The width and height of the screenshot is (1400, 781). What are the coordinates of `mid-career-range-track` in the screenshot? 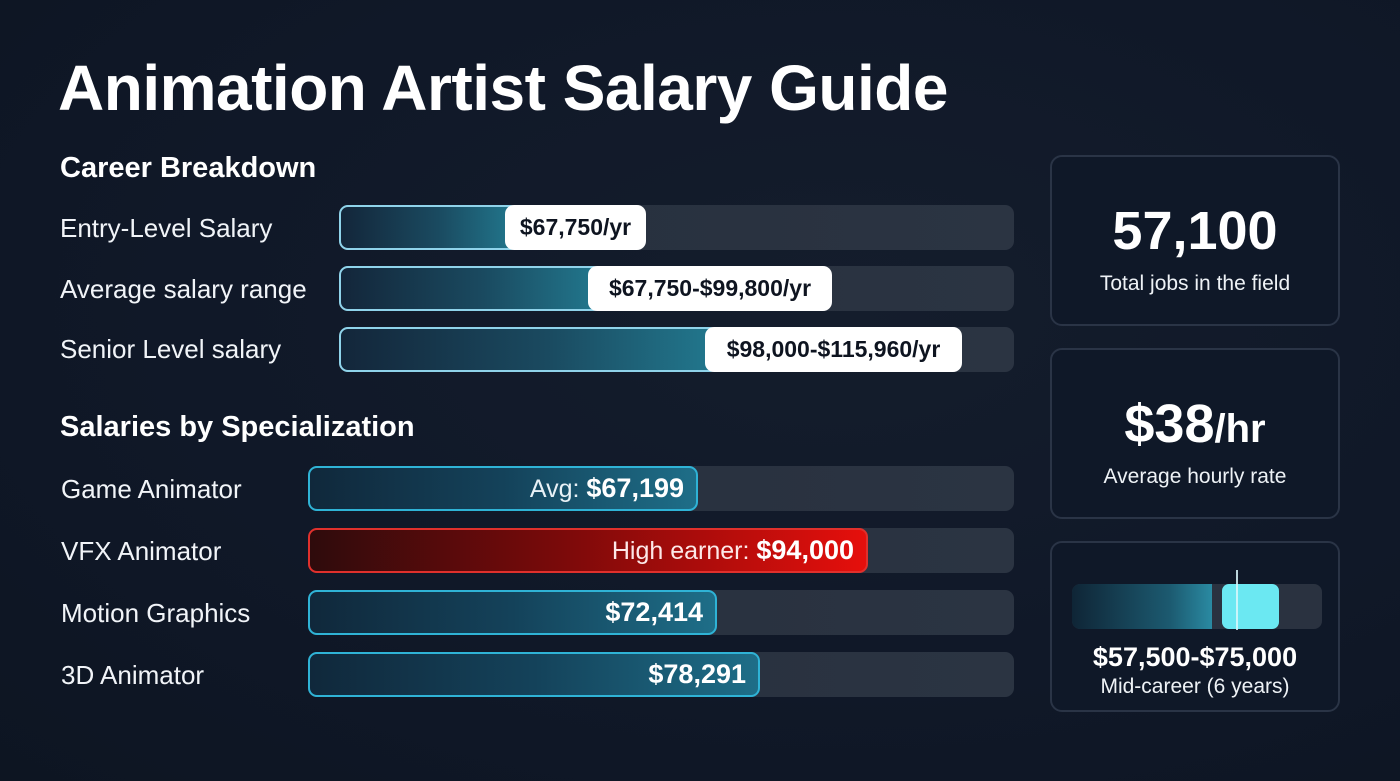 It's located at (1197, 606).